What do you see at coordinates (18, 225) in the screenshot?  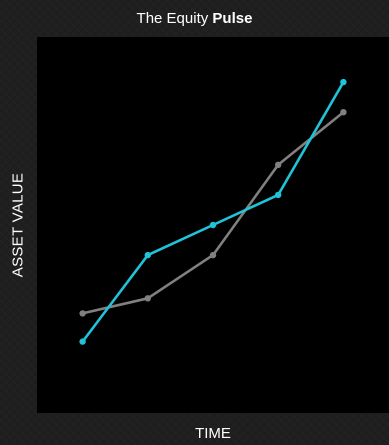 I see `y-axis-label: ASSET VALUE` at bounding box center [18, 225].